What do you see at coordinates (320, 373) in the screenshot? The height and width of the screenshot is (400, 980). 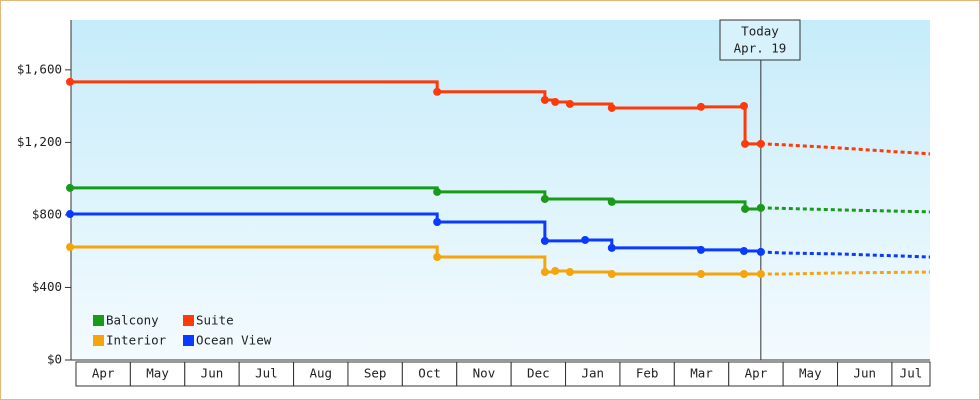 I see `x-tick-label: Aug` at bounding box center [320, 373].